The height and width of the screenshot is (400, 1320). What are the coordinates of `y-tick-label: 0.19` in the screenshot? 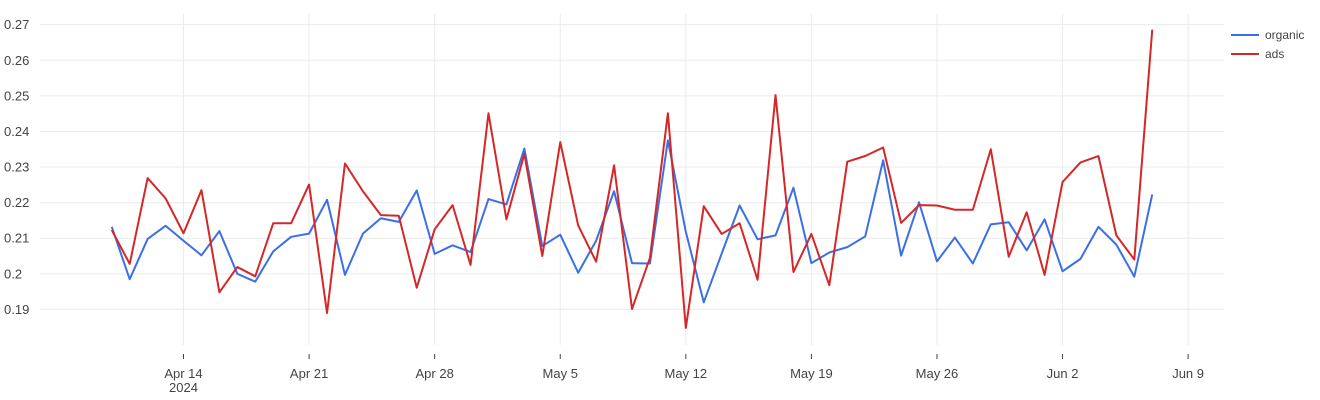 It's located at (16, 309).